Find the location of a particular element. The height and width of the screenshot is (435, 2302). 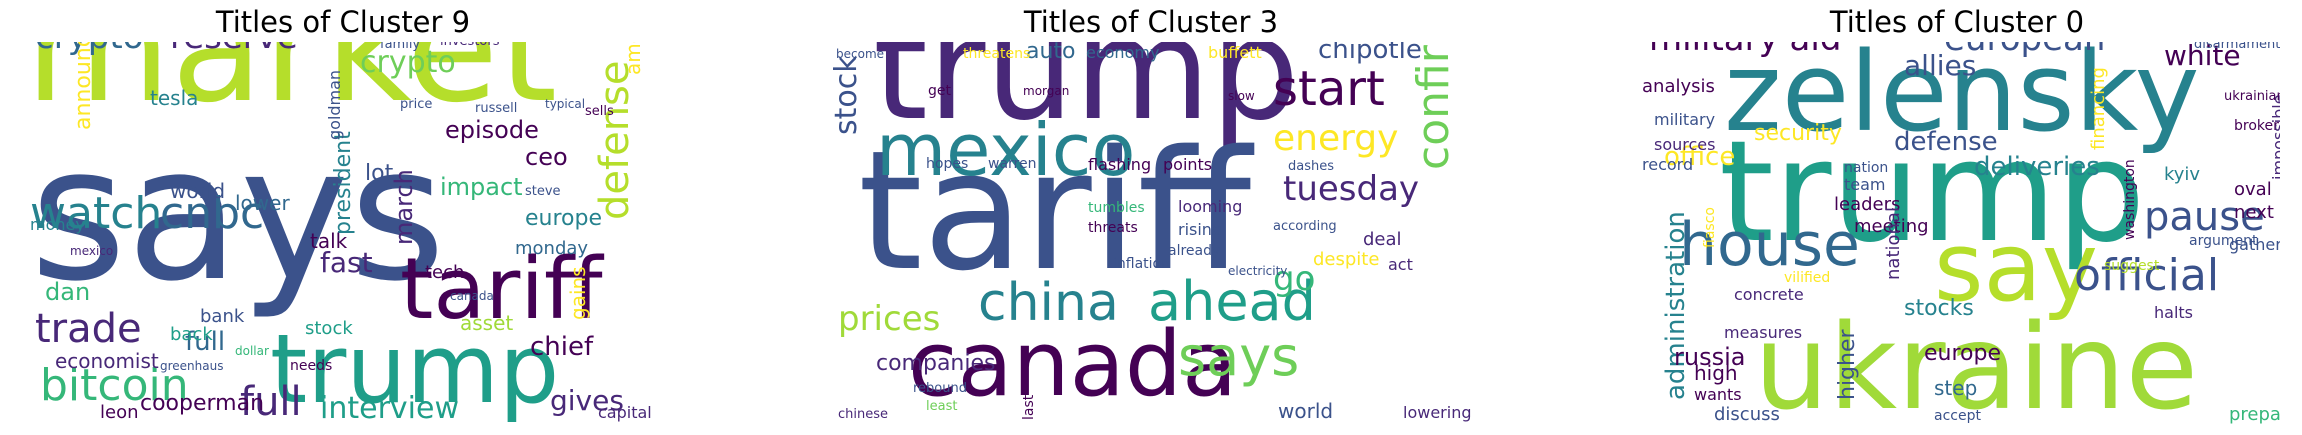

cloud-word: back is located at coordinates (191, 334).